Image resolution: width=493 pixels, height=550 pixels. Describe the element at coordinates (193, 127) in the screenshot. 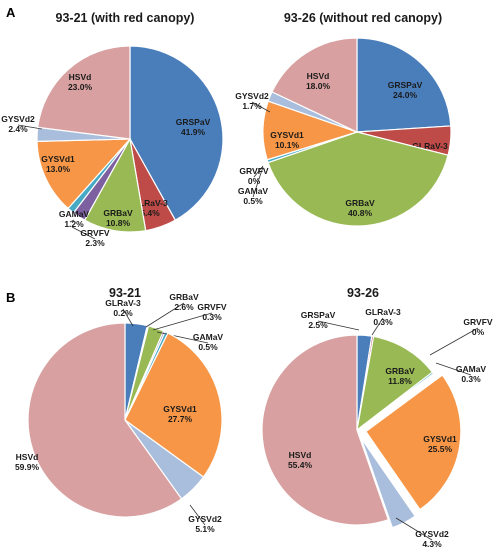

I see `data-label-grspav: GRSPaV 41.9%` at that location.